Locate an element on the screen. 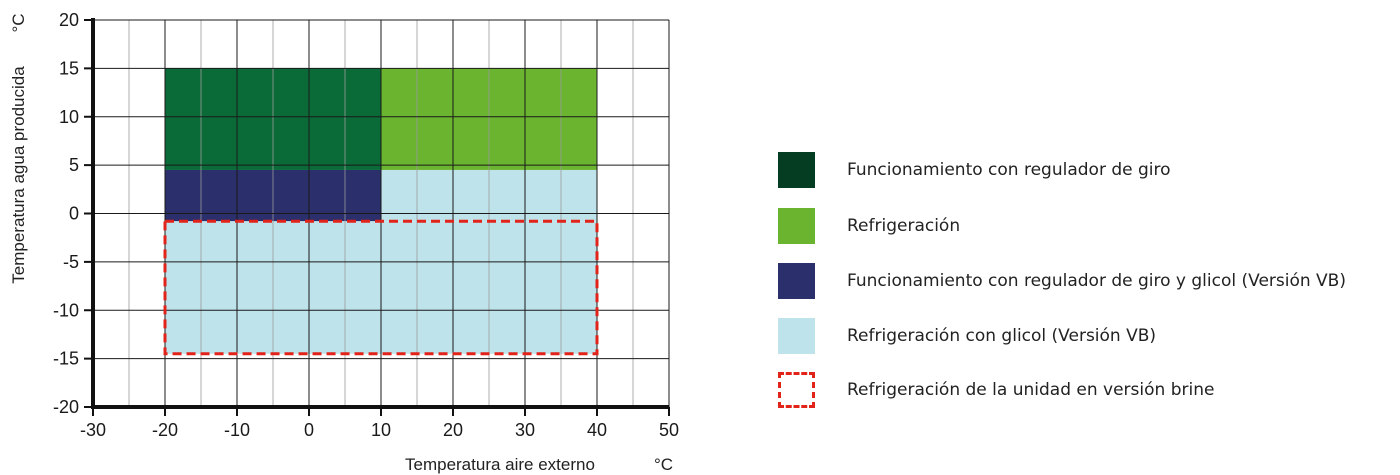  legend-label: Refrigeración is located at coordinates (904, 226).